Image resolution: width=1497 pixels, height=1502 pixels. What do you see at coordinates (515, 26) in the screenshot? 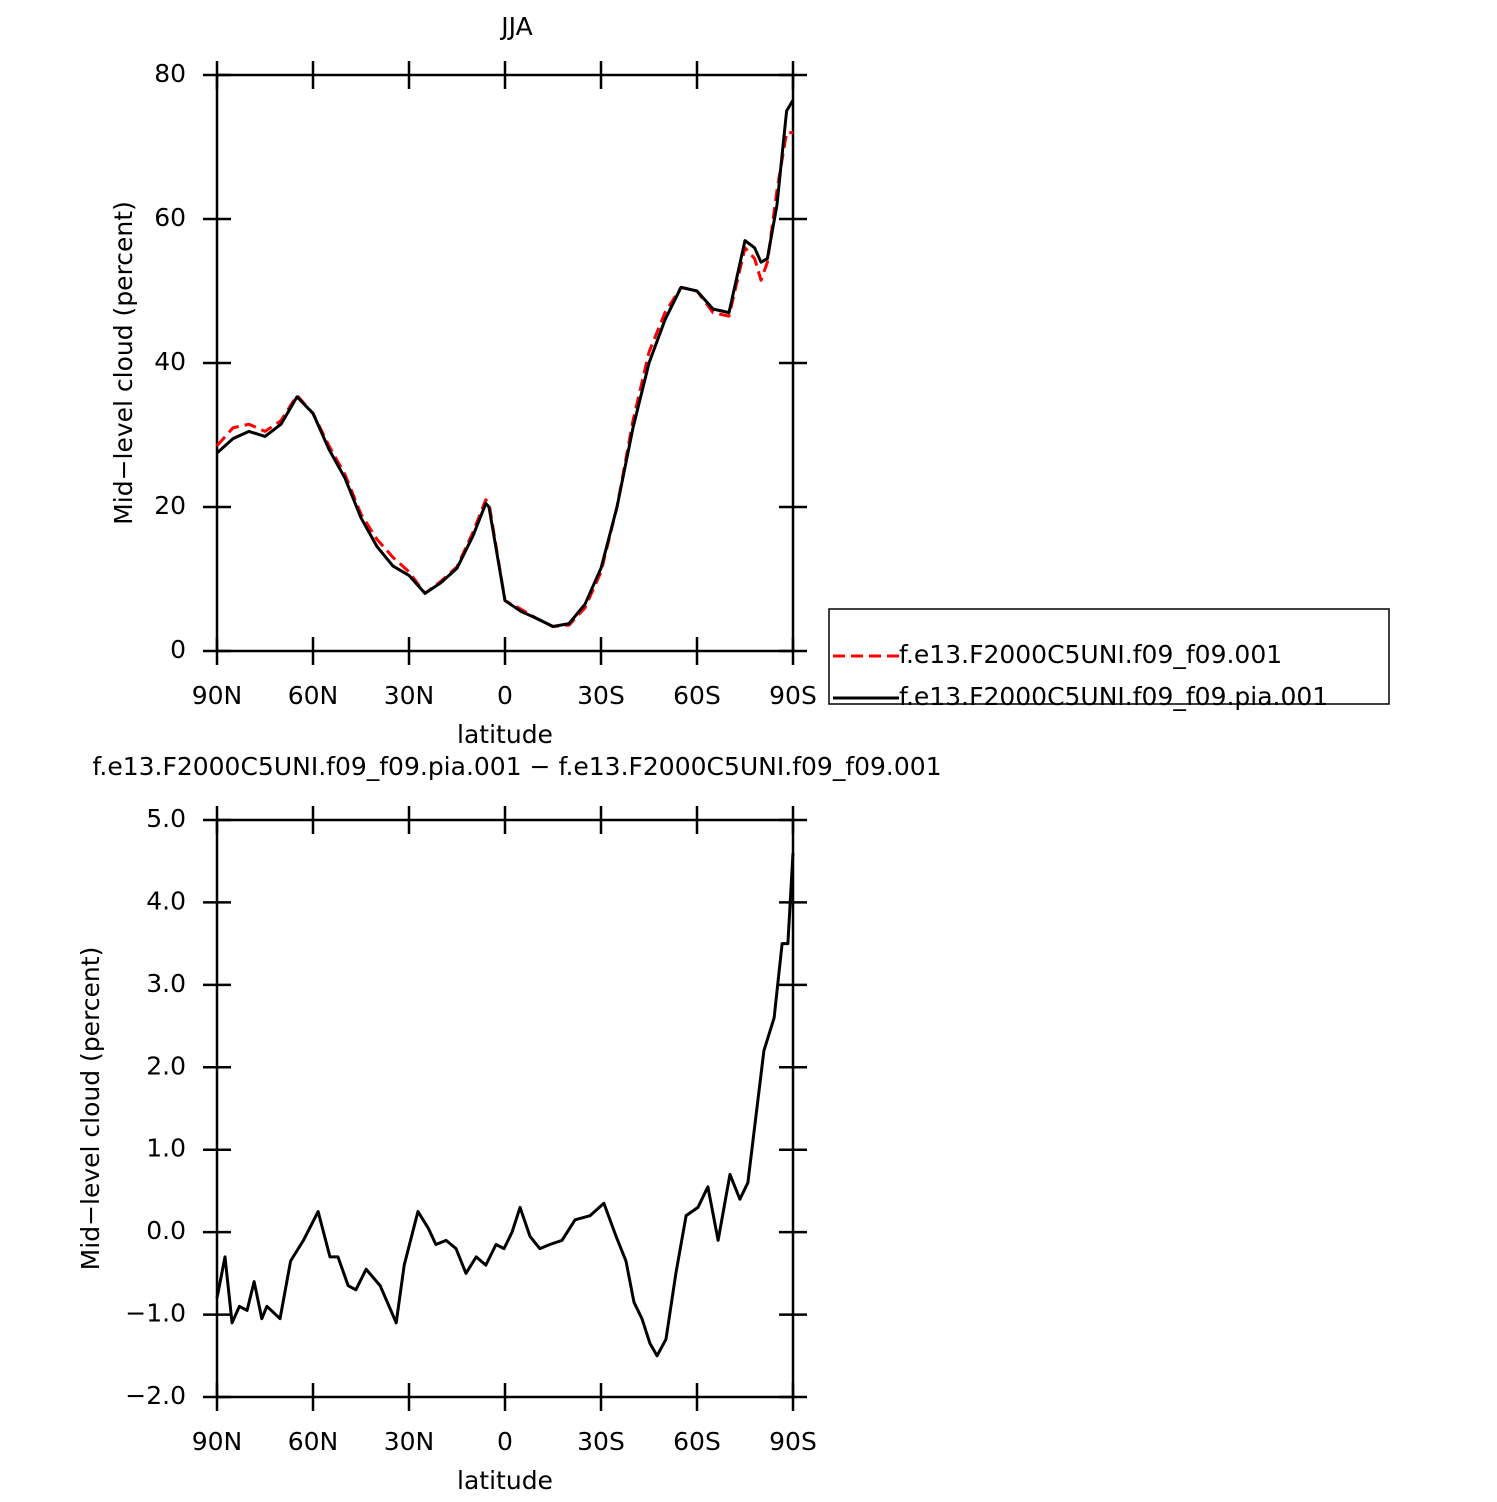
I see `chart-title: JJA` at bounding box center [515, 26].